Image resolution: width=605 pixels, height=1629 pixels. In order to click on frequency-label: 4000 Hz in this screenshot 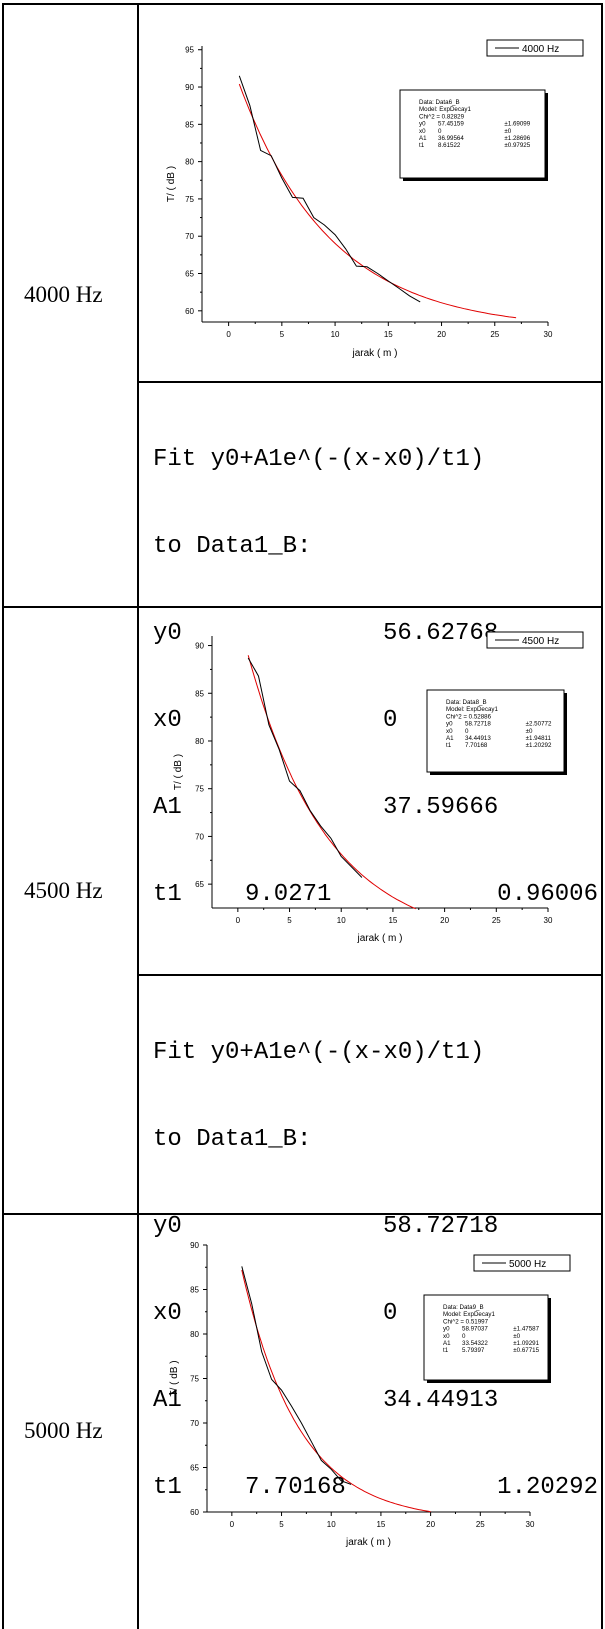, I will do `click(63, 294)`.